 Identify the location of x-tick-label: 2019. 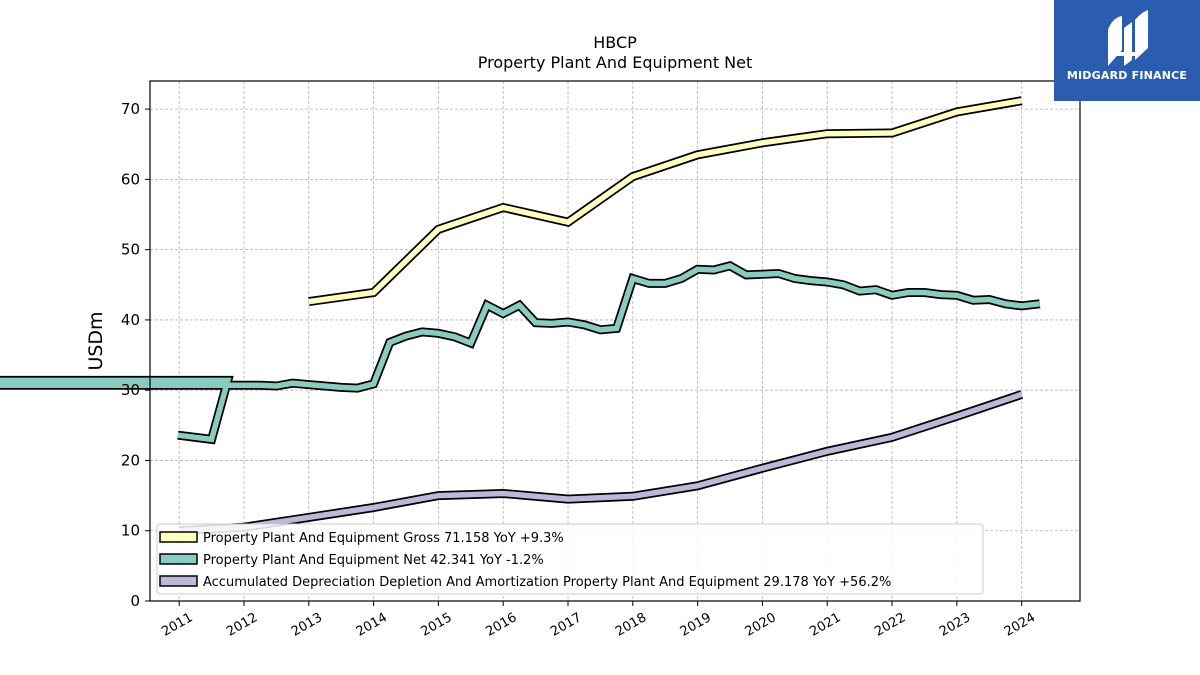
(696, 625).